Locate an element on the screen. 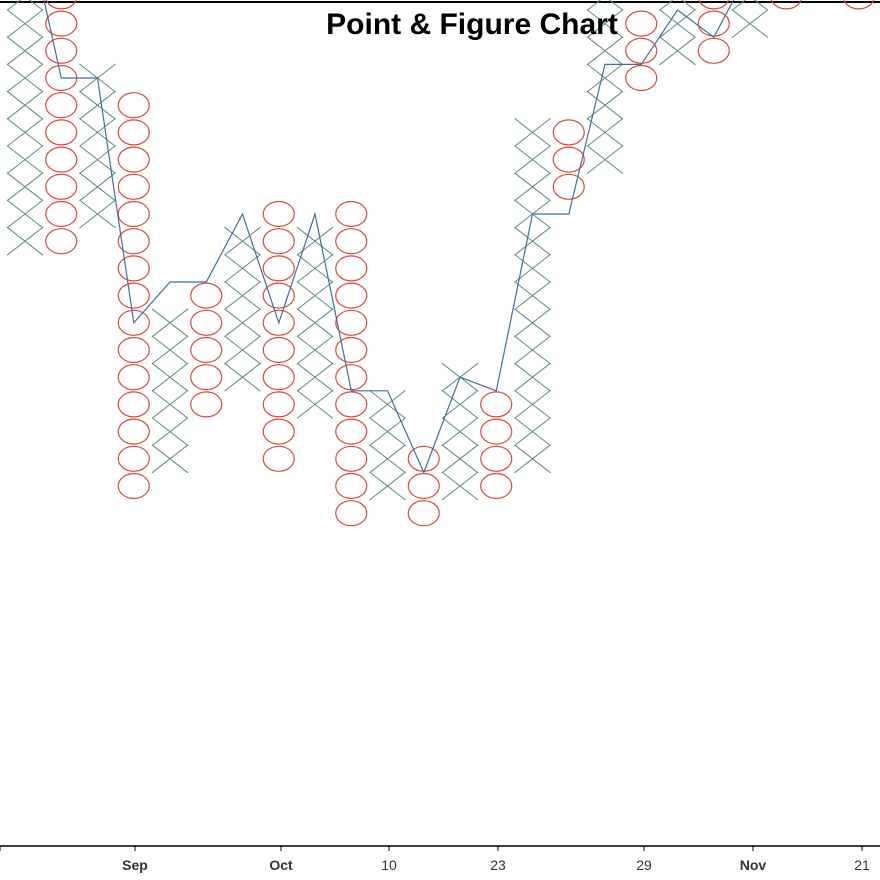 The image size is (880, 880). x-tick-label: 21 is located at coordinates (862, 865).